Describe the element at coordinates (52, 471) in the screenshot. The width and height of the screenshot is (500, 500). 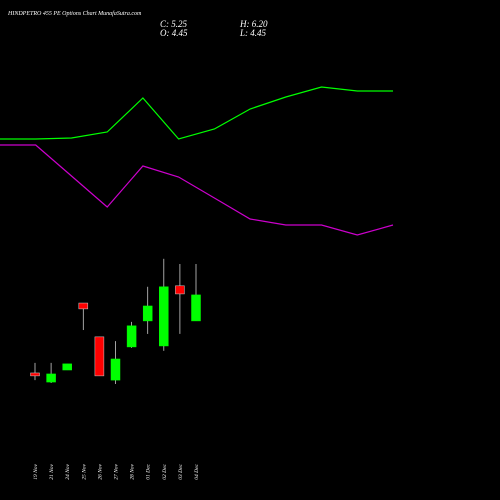
I see `x-tick-label: 21 Nov` at that location.